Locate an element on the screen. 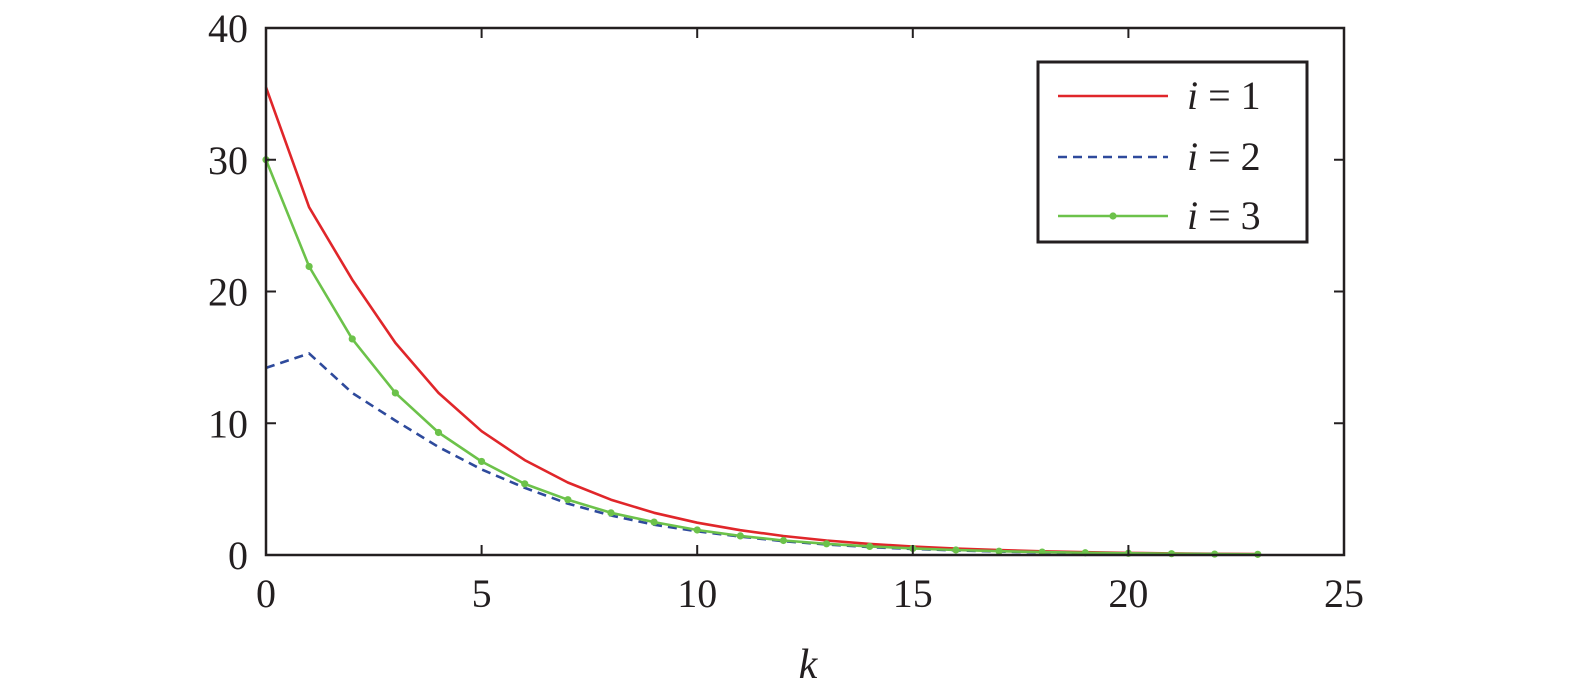 The image size is (1575, 700). x-tick-label: 25 is located at coordinates (1344, 593).